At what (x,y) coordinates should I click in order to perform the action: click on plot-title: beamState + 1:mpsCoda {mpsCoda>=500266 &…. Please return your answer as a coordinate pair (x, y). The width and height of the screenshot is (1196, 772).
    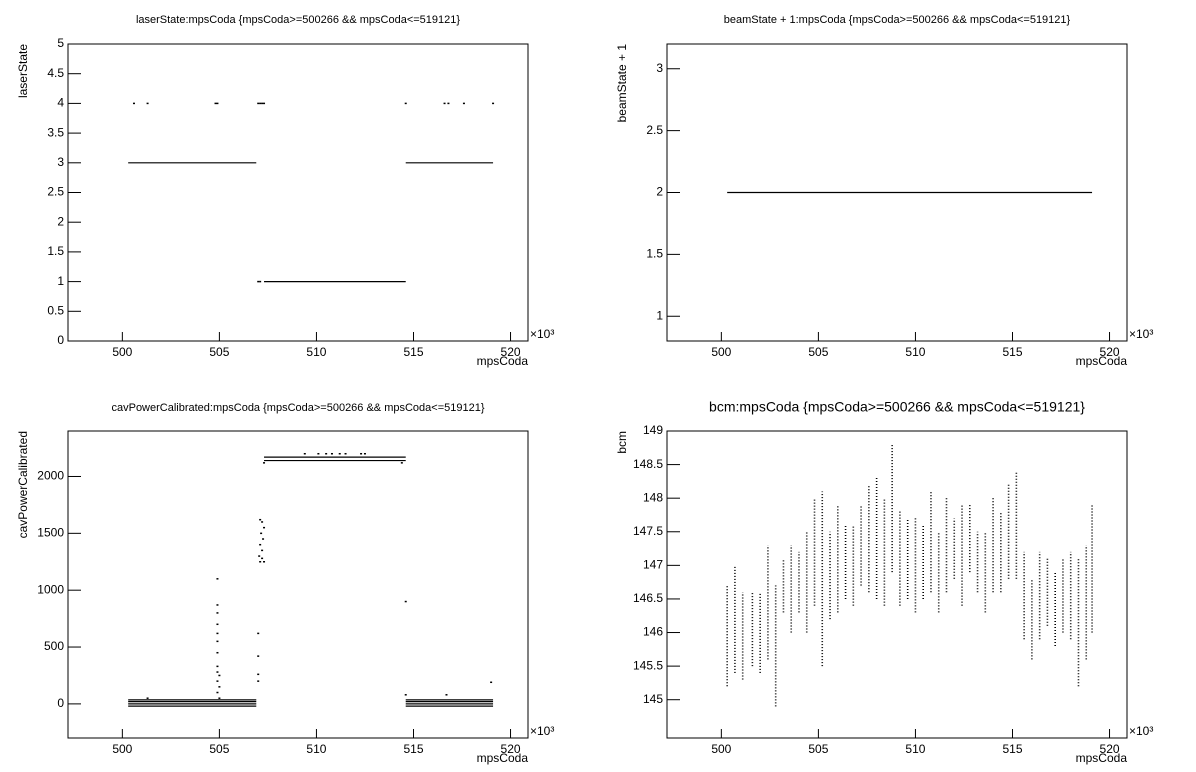
    Looking at the image, I should click on (897, 20).